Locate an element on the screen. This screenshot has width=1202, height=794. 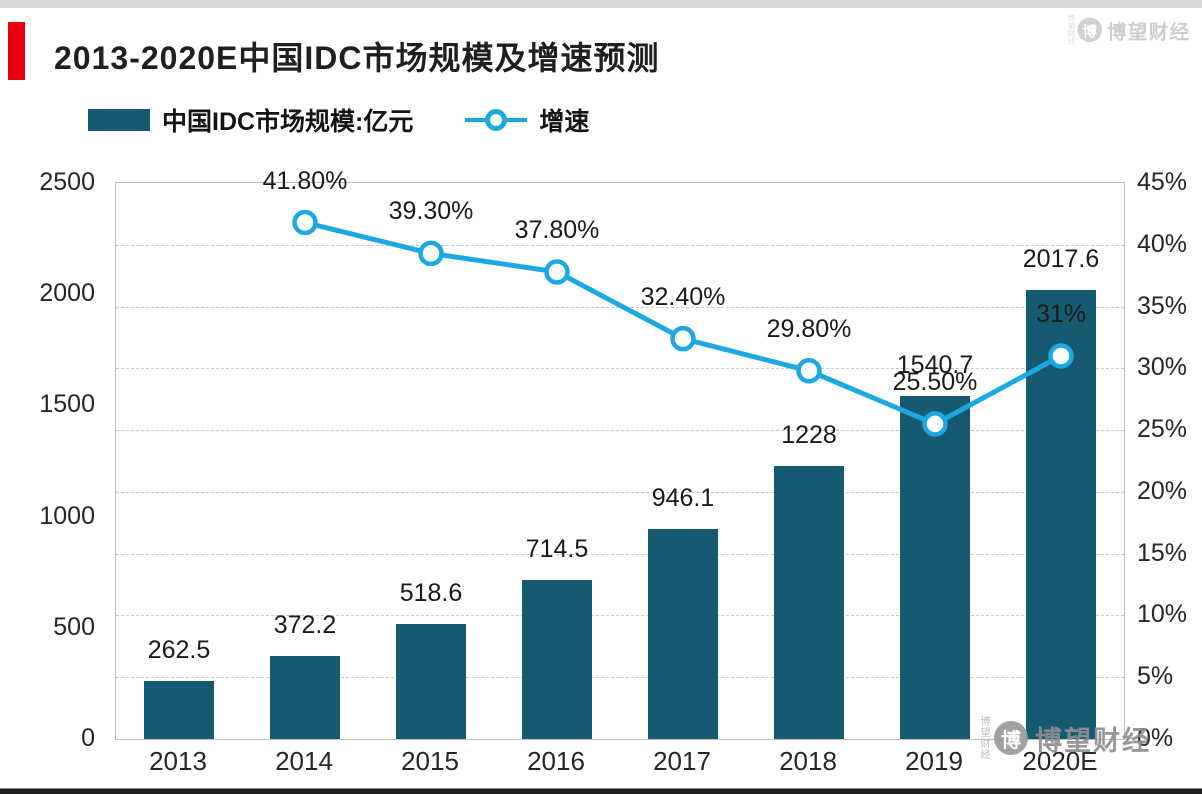
legend-line-marker-icon is located at coordinates (496, 120).